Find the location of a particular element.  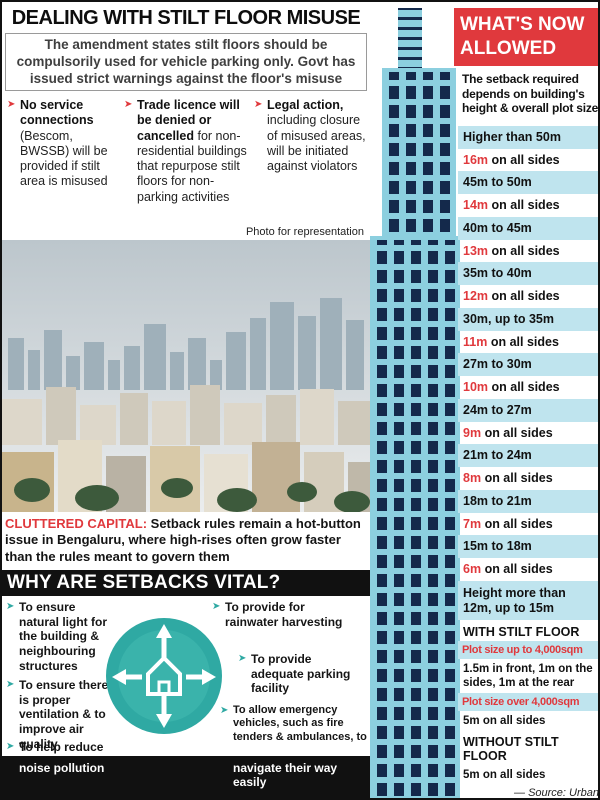

height-range: Higher than 50m is located at coordinates (528, 137).